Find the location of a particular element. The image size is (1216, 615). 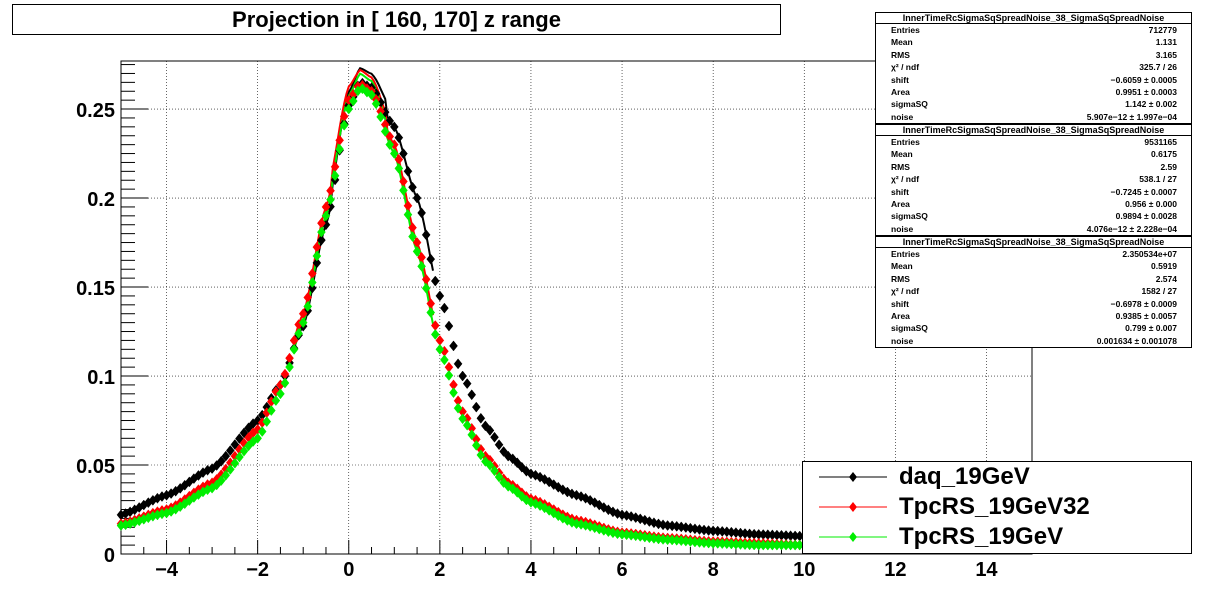

stats-label: noise is located at coordinates (902, 116).